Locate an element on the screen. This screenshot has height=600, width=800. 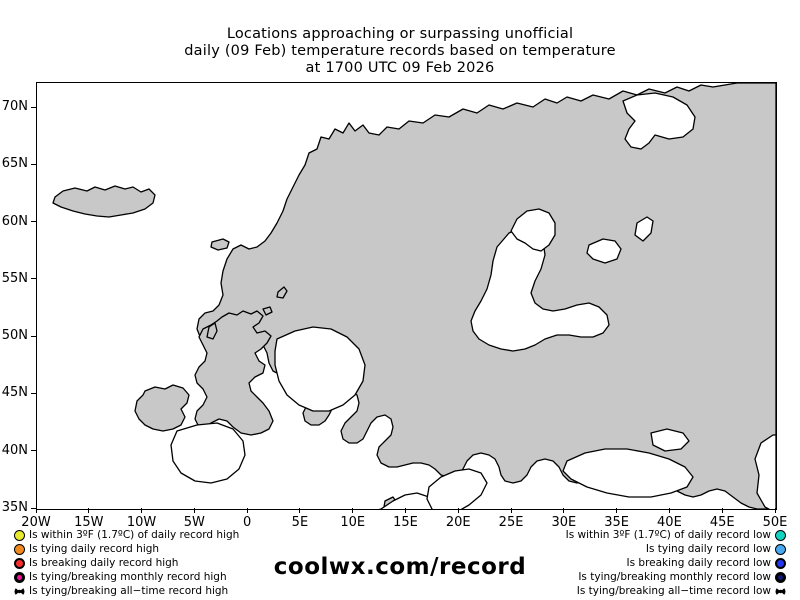
orkney-islands is located at coordinates (267, 311).